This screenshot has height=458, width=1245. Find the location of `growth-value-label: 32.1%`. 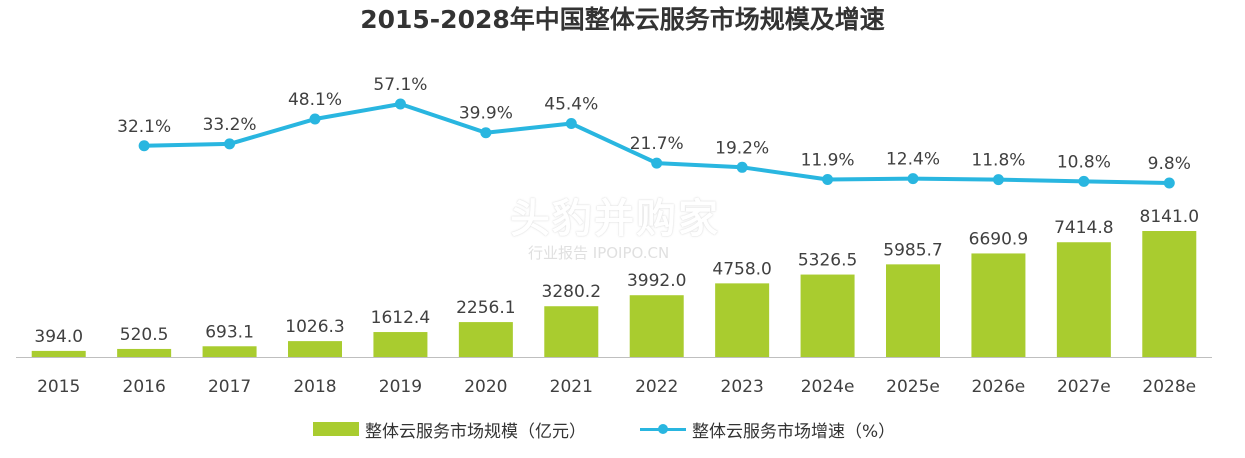

growth-value-label: 32.1% is located at coordinates (144, 127).